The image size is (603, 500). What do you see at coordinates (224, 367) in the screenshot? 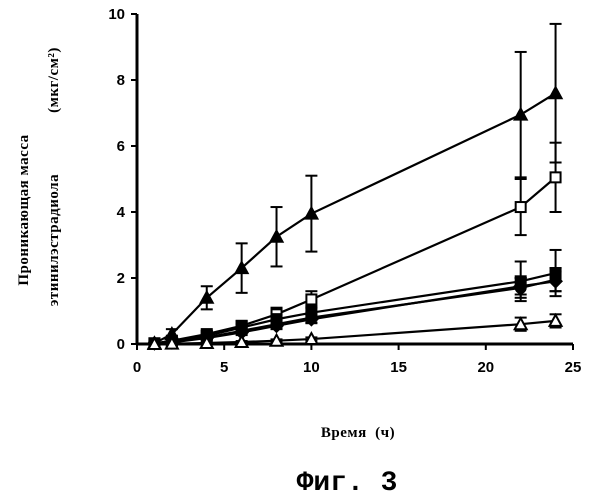
I see `x-tick-label: 5` at bounding box center [224, 367].